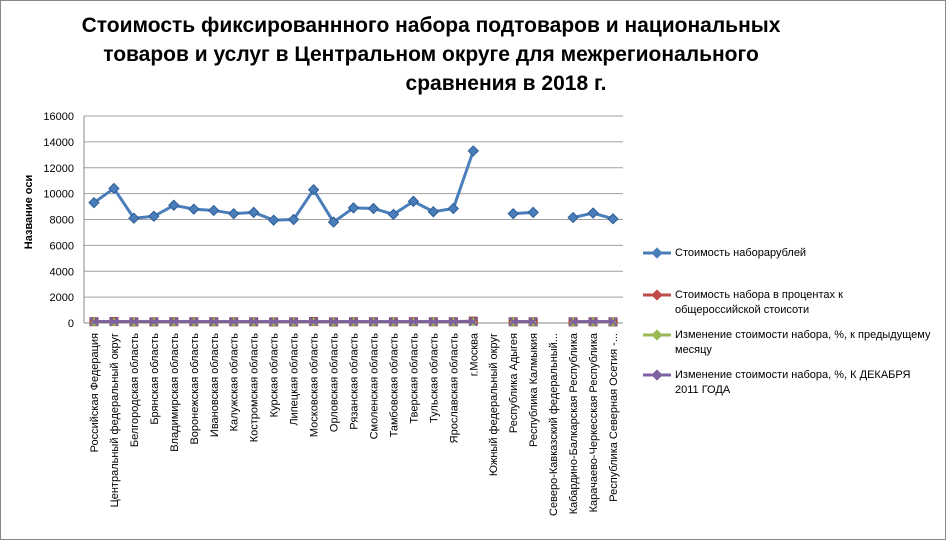 This screenshot has height=540, width=946. Describe the element at coordinates (506, 83) in the screenshot. I see `title-line: сравнения в 2018 г.` at that location.